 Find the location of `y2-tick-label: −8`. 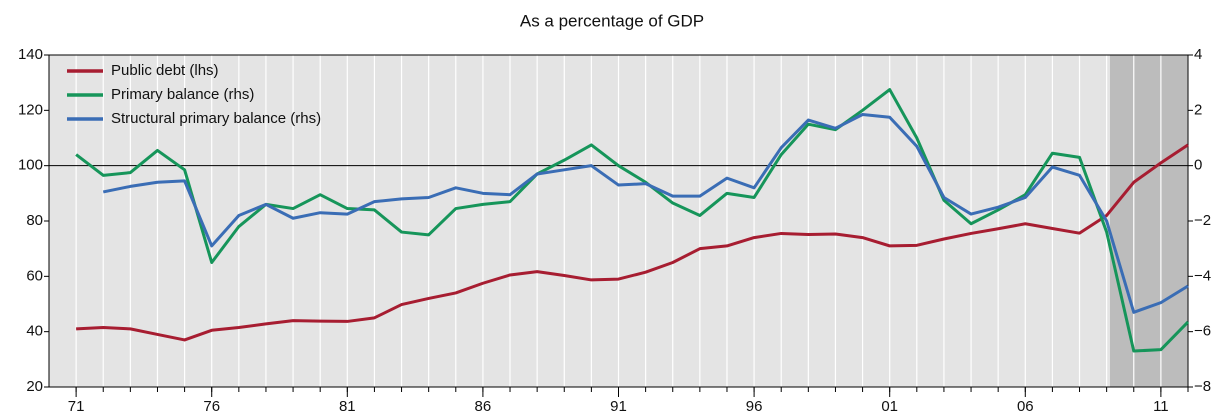

y2-tick-label: −8 is located at coordinates (1202, 386).